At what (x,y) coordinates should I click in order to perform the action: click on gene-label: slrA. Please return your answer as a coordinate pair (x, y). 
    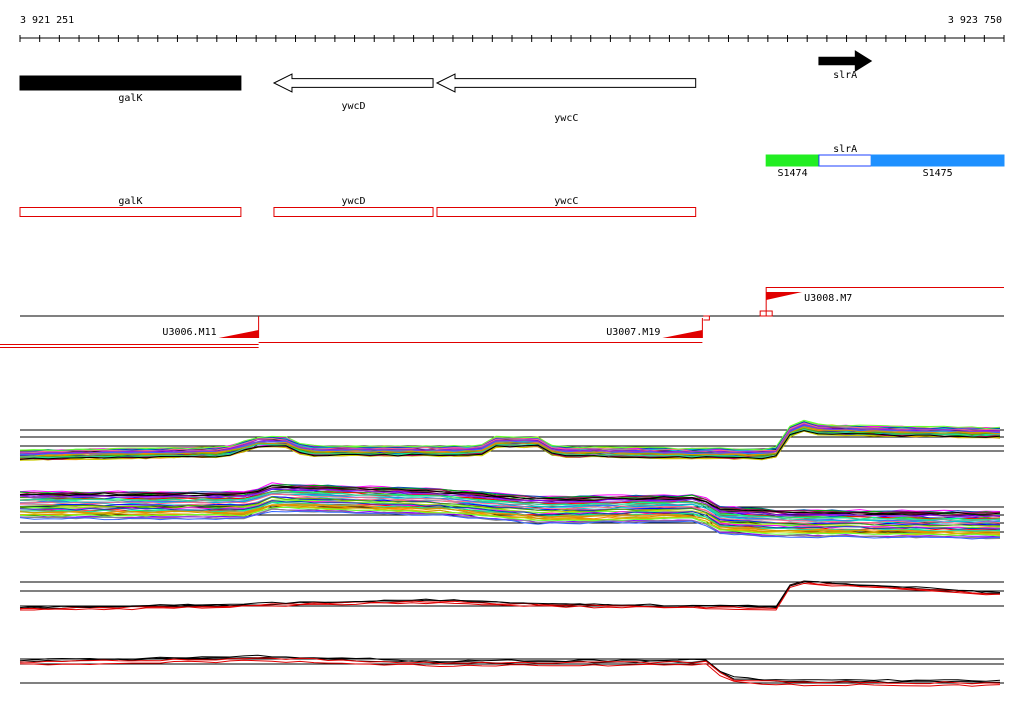
    Looking at the image, I should click on (845, 75).